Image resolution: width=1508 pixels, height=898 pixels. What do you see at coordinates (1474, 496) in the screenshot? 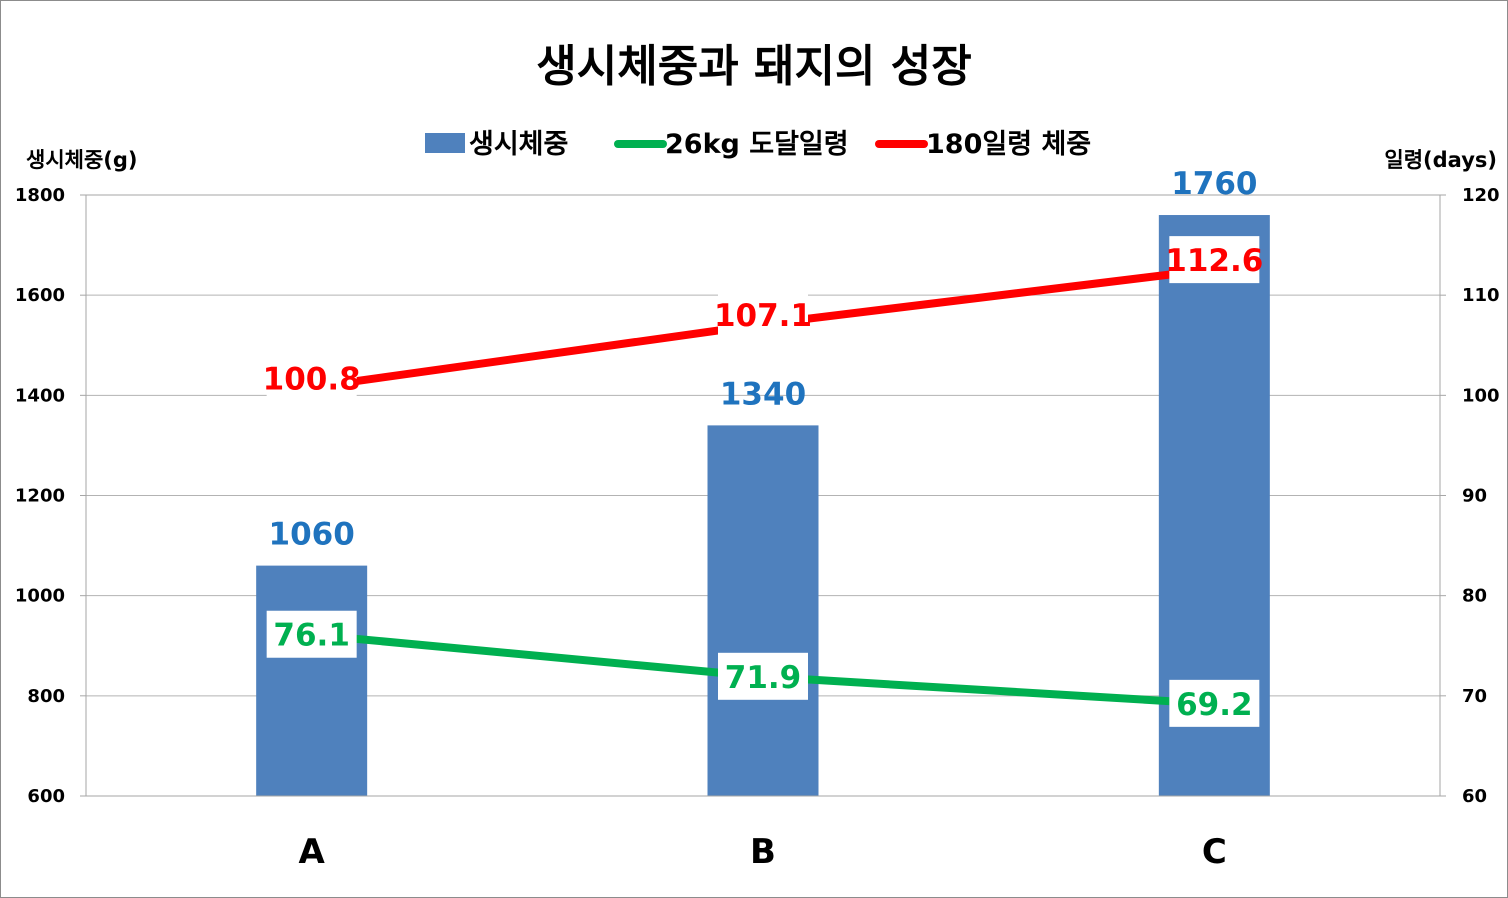
I see `y2-tick-label: 90` at bounding box center [1474, 496].